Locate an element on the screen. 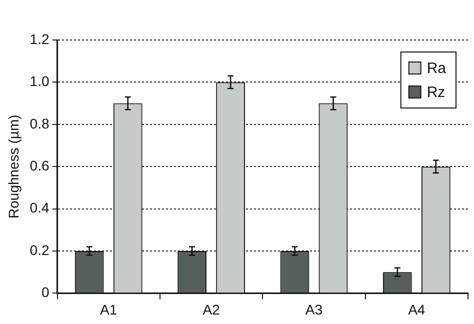 The height and width of the screenshot is (324, 474). y-axis-title: Roughness (µm) is located at coordinates (13, 166).